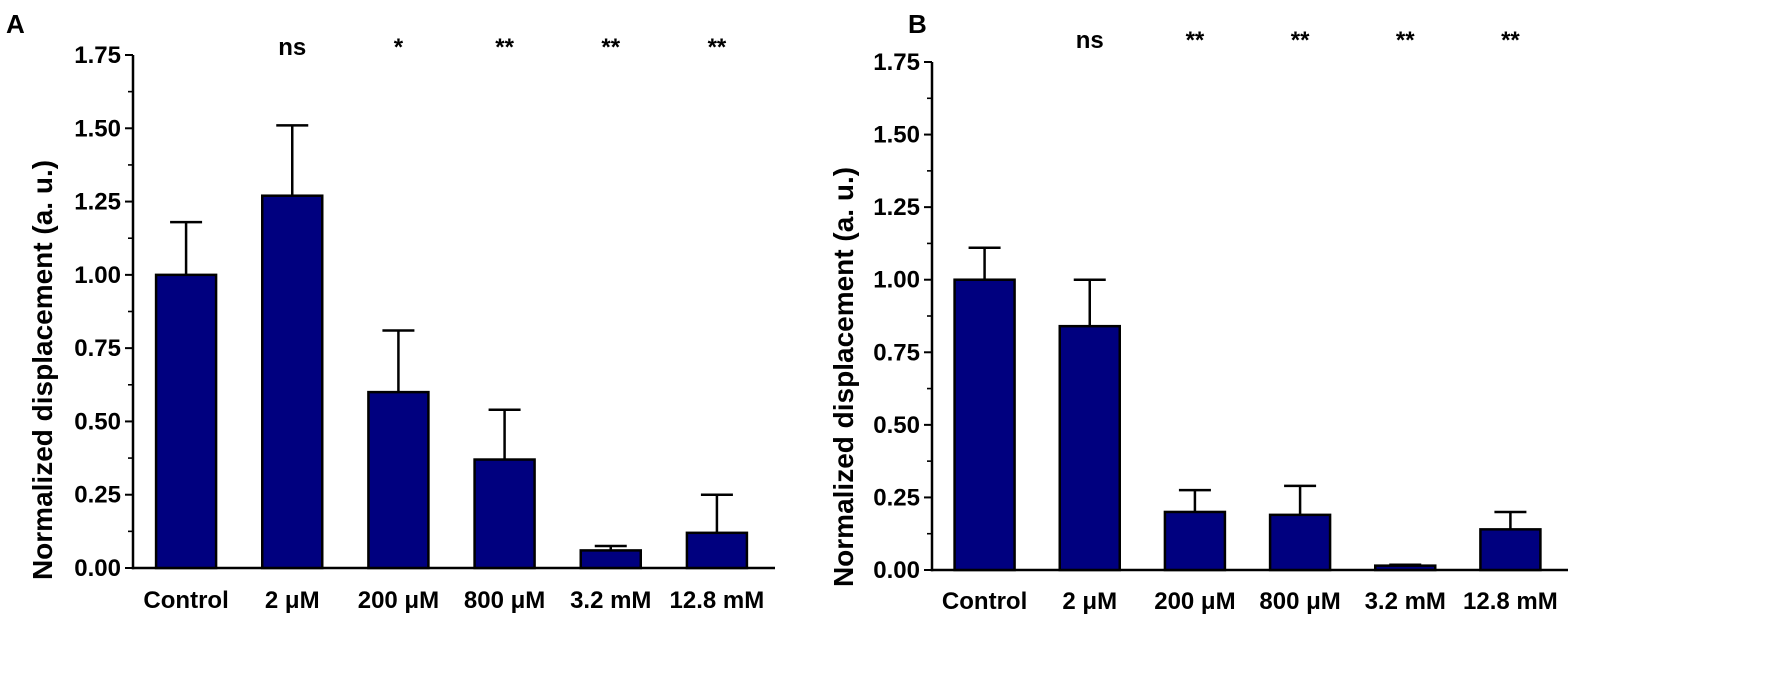  Describe the element at coordinates (1247, 425) in the screenshot. I see `panel-b-bars` at that location.